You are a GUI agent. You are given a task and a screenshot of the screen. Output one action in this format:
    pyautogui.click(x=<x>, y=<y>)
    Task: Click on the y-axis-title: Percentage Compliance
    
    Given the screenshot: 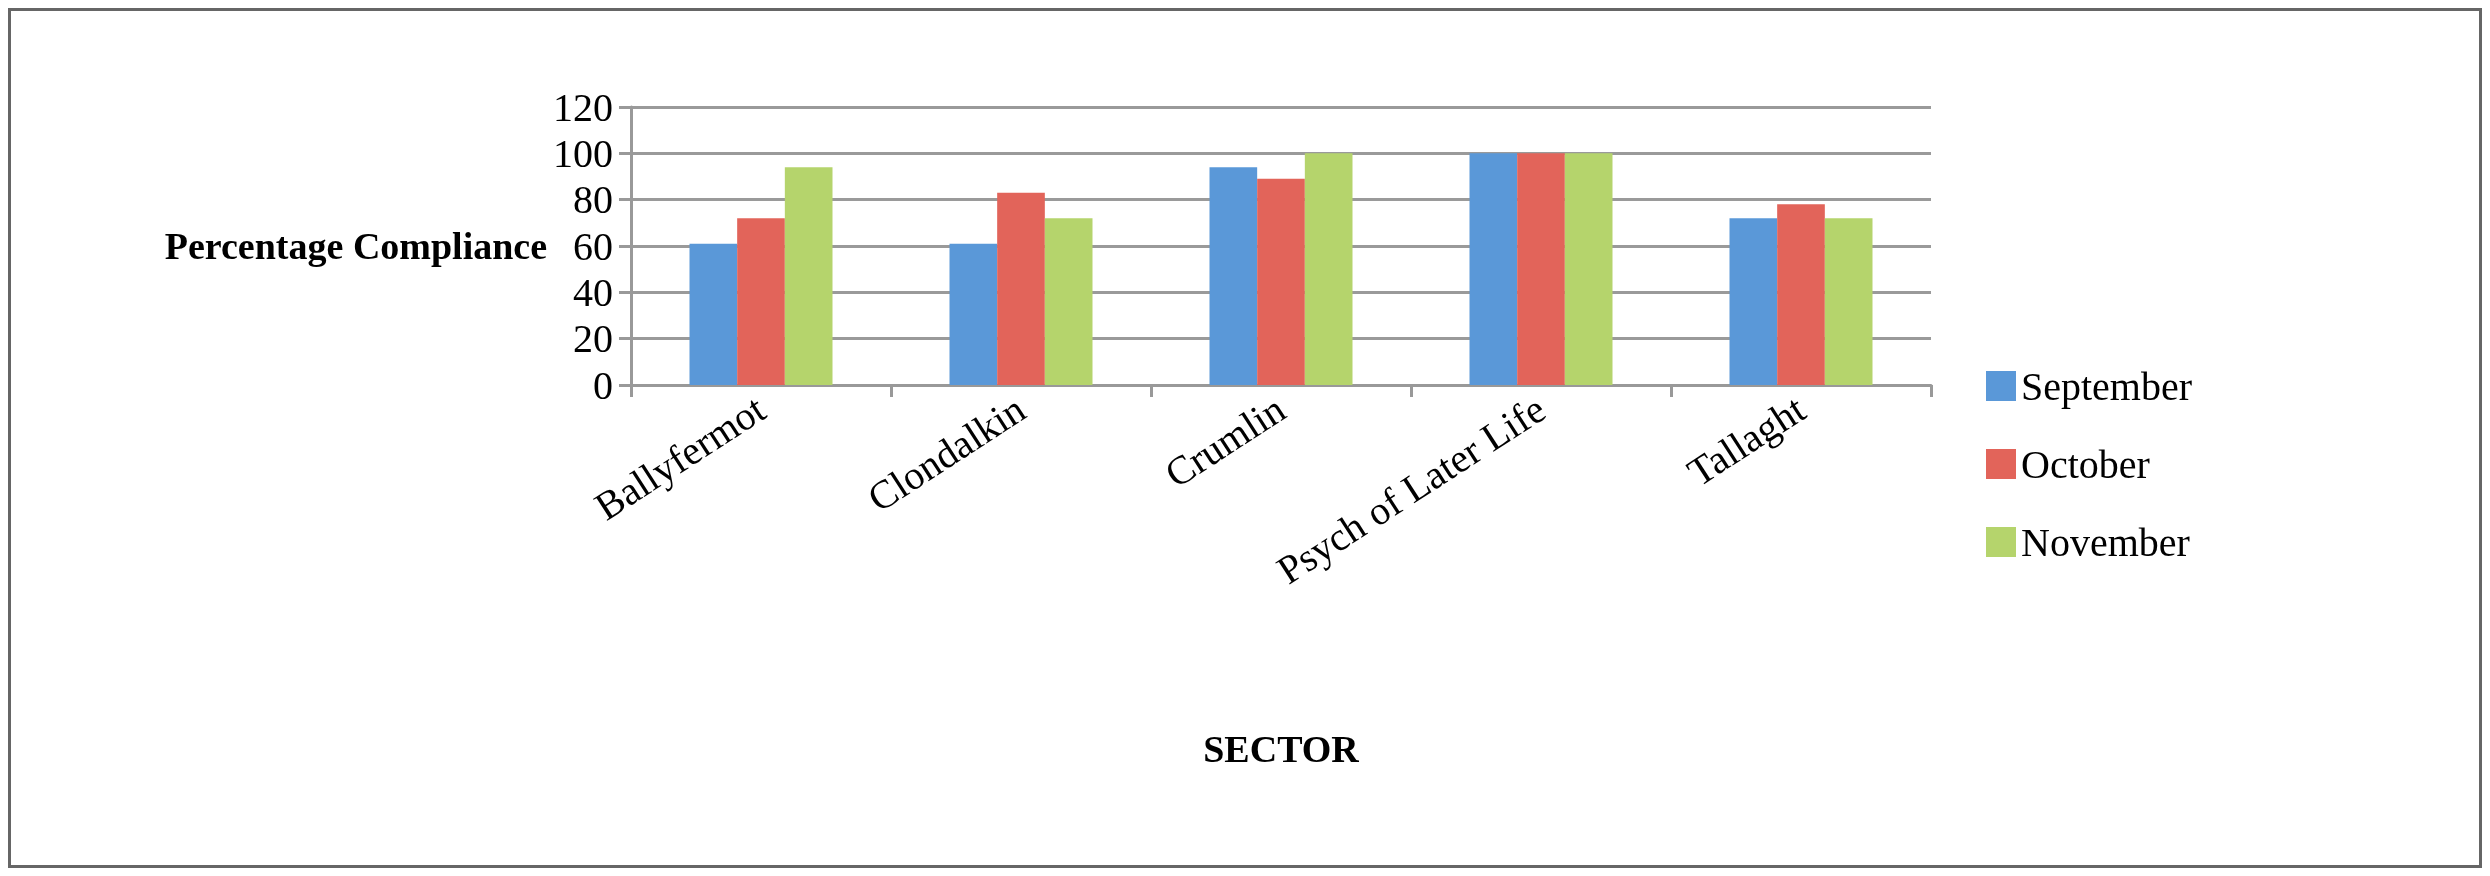 What is the action you would take?
    pyautogui.click(x=356, y=246)
    